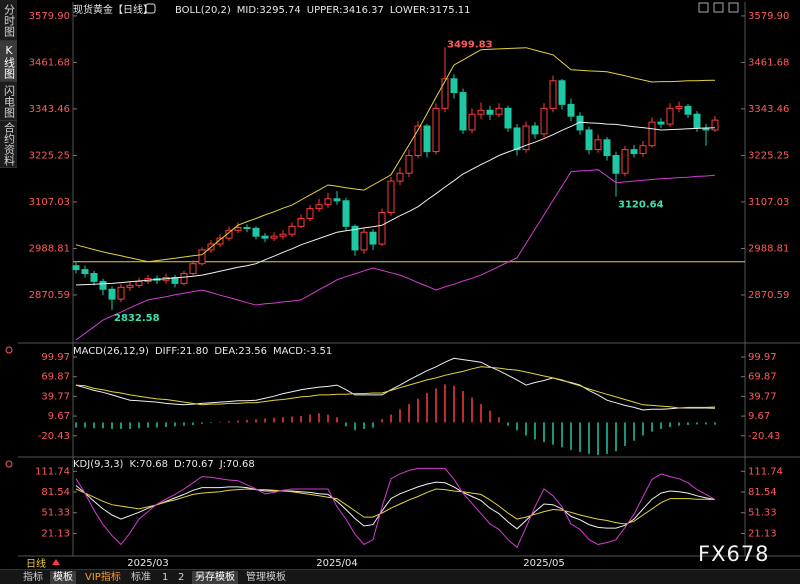  Describe the element at coordinates (266, 577) in the screenshot. I see `tool-manage: 管理模板` at that location.